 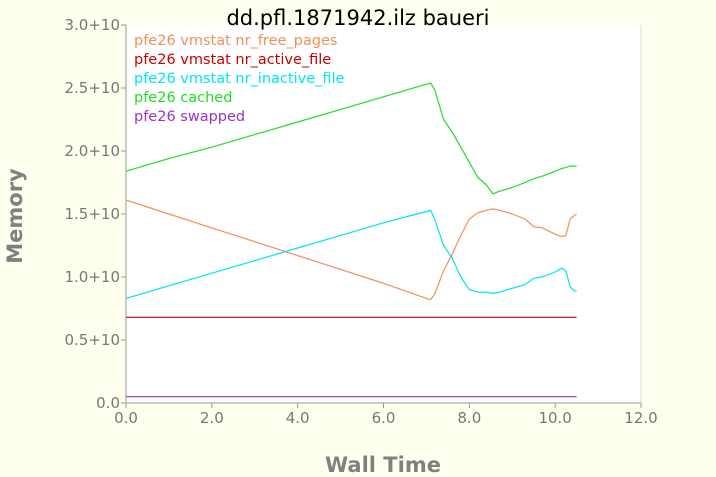 I want to click on legend-entry: pfe26 vmstat nr_active_file, so click(x=232, y=60).